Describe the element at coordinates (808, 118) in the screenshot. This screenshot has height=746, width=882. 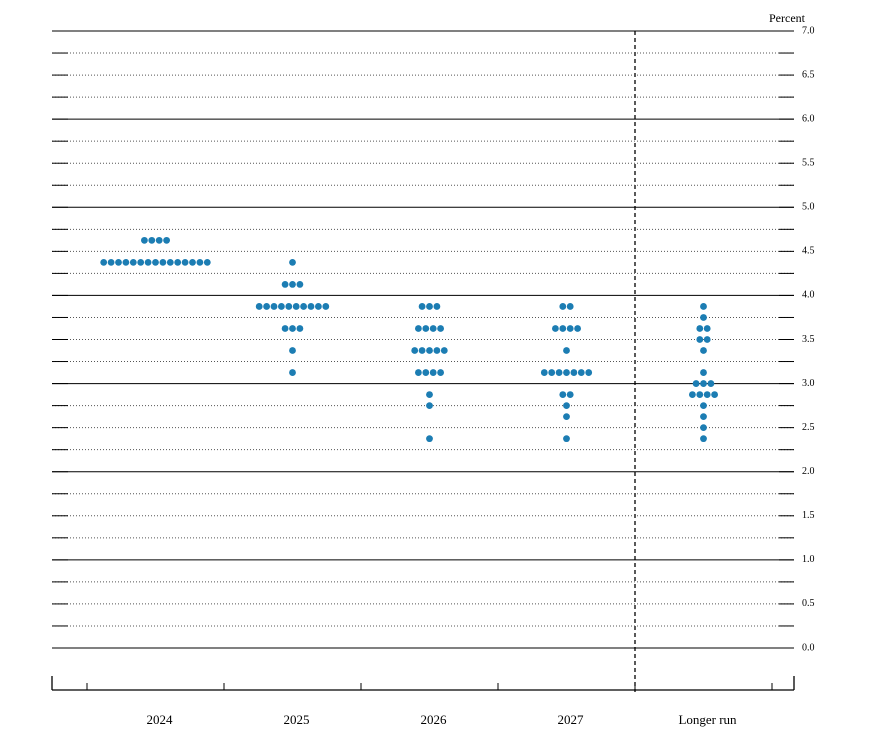
I see `y-tick-label: 6.0` at that location.